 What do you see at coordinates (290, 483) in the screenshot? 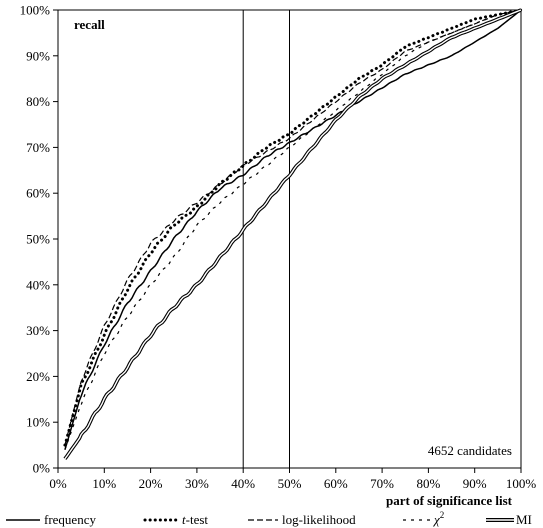
I see `x-tick-label: 50%` at bounding box center [290, 483].